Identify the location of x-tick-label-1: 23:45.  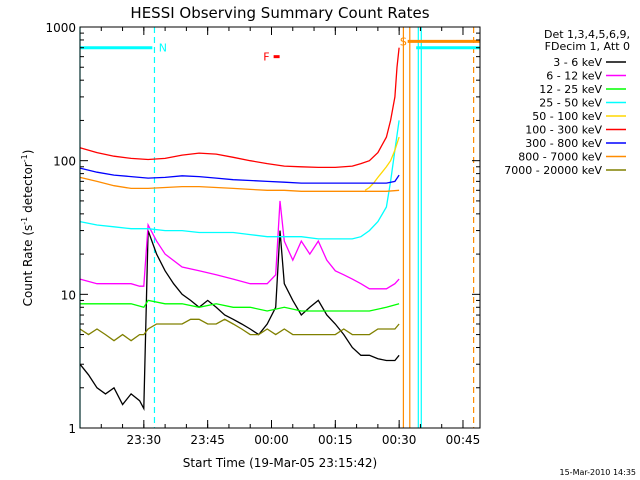
(207, 440).